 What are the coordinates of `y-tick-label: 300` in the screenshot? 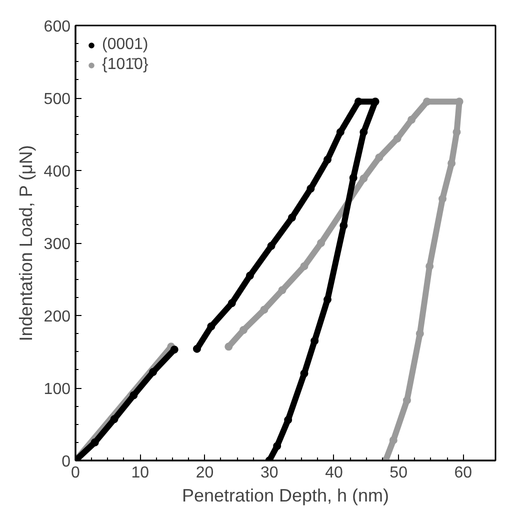 It's located at (57, 244).